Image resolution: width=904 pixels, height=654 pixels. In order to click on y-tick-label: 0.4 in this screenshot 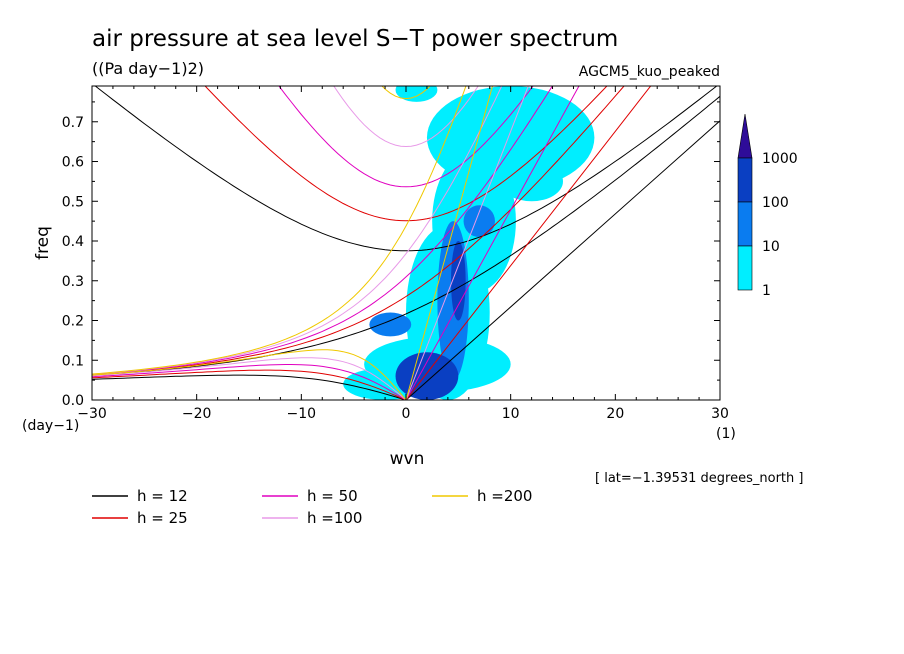, I will do `click(73, 242)`.